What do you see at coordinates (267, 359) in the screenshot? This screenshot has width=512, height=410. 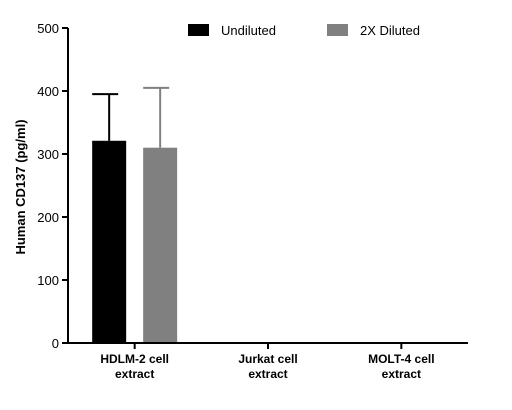 I see `x-tick-label: Jurkat cell` at bounding box center [267, 359].